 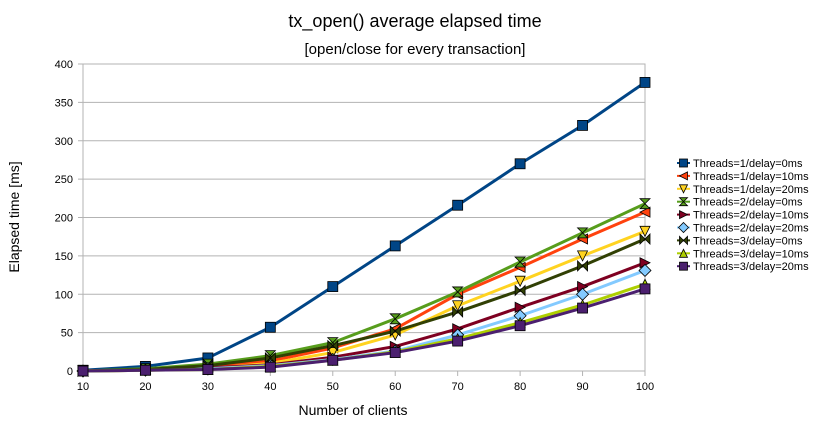 I want to click on legend-item: Threads=1/delay=20ms, so click(x=743, y=190).